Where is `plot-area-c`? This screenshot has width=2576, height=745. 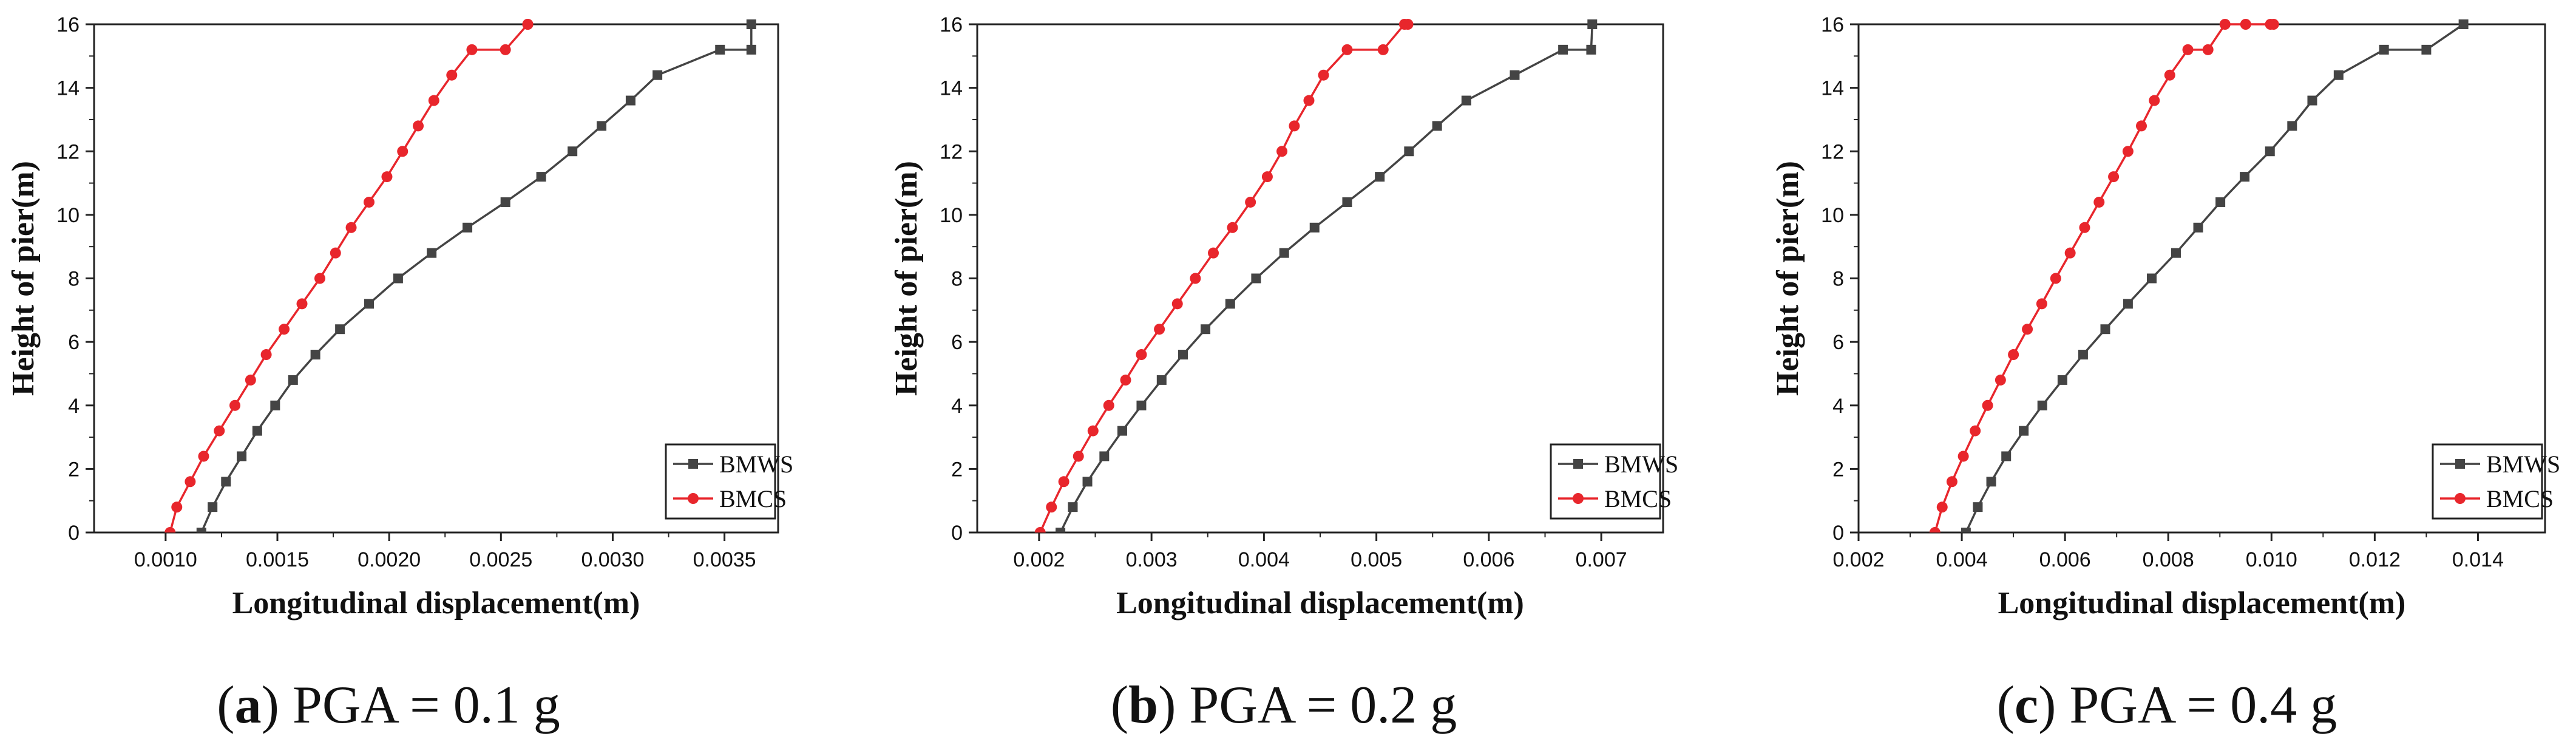 plot-area-c is located at coordinates (2199, 275).